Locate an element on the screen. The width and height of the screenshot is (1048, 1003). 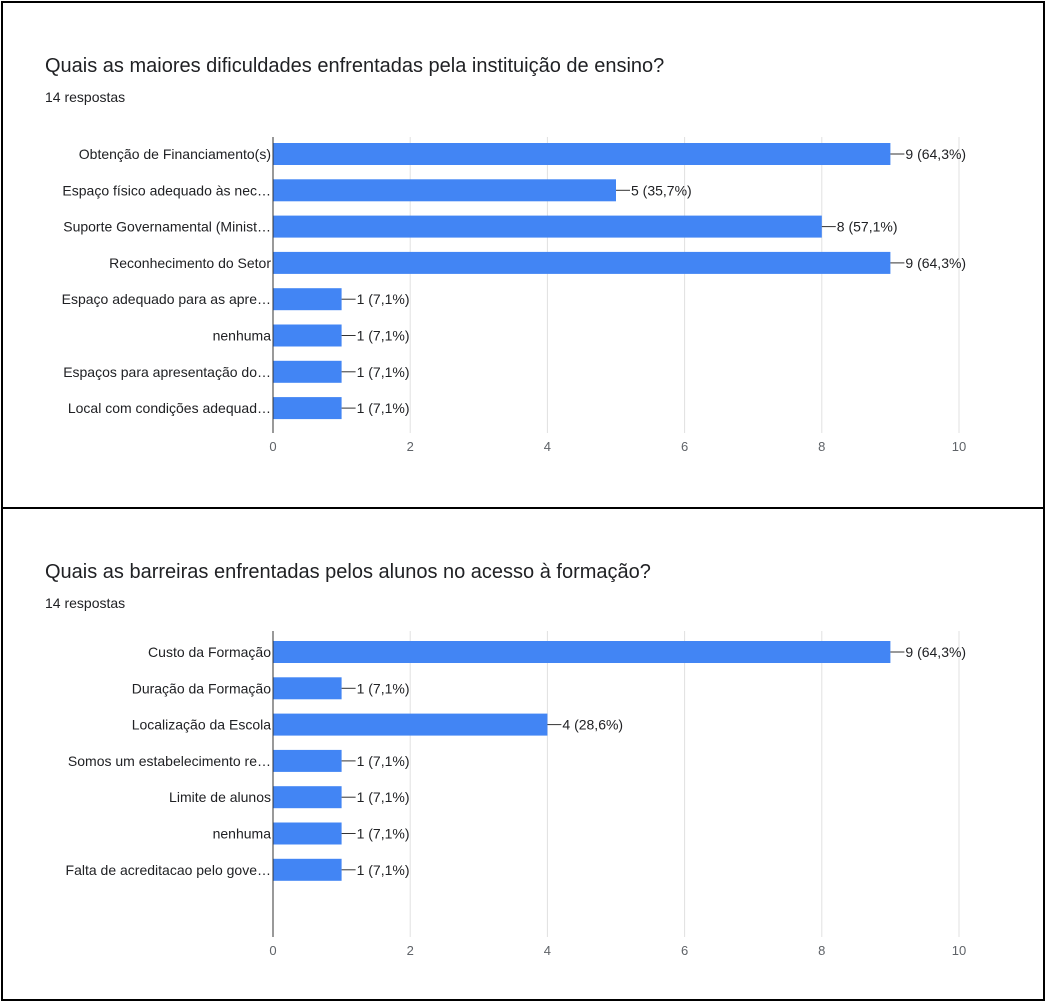
category-label: Duração da Formação is located at coordinates (202, 688).